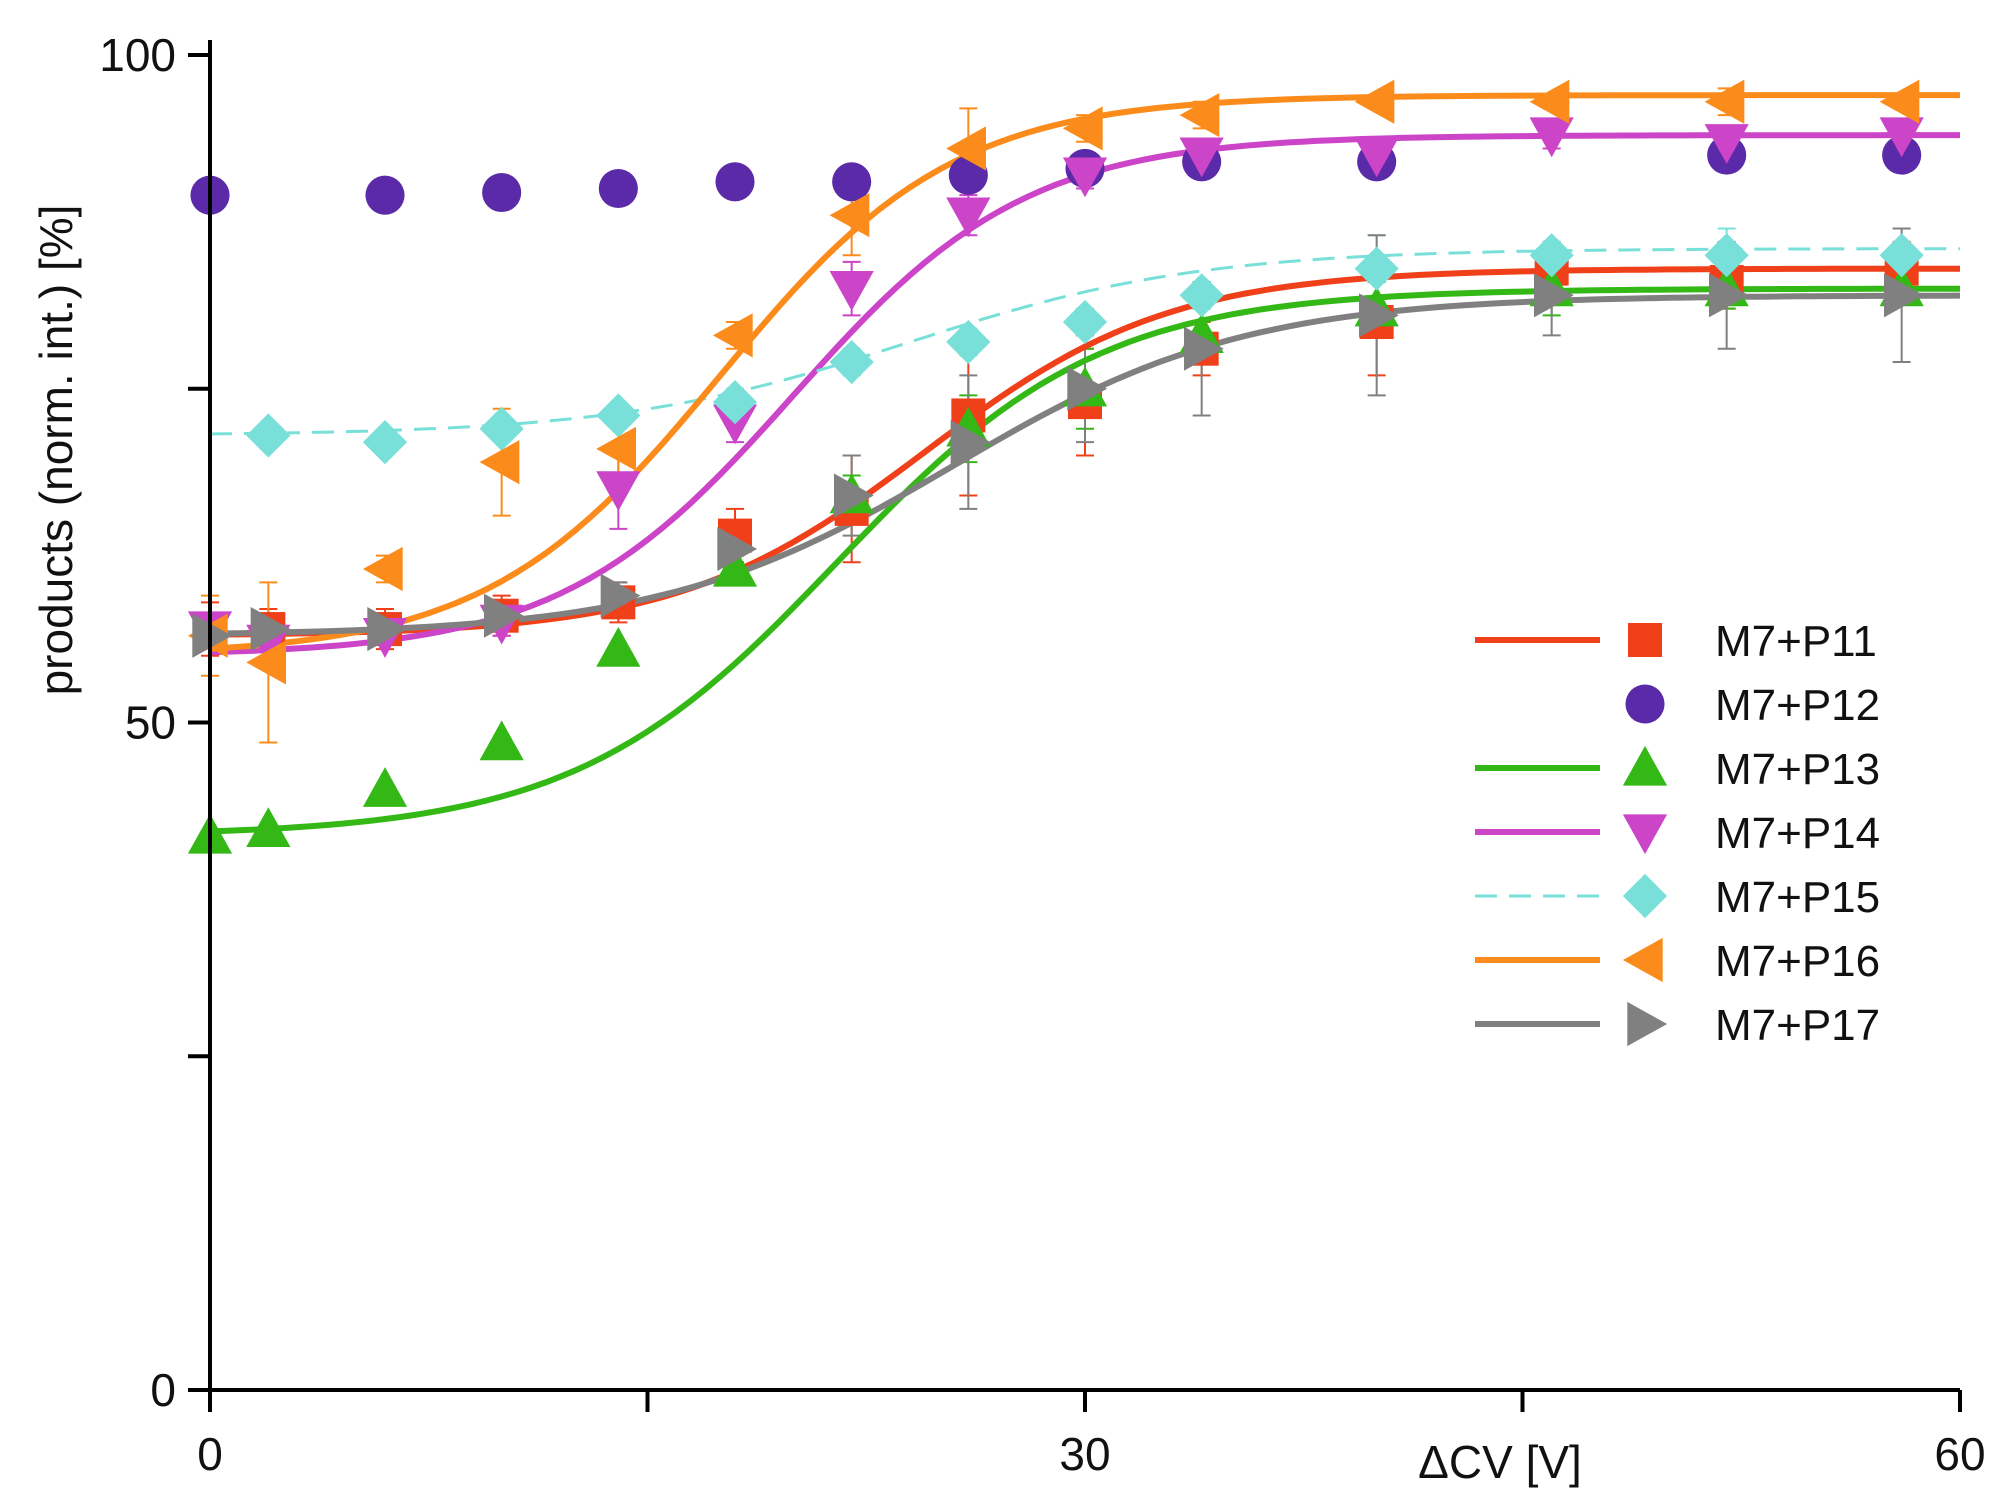  What do you see at coordinates (163, 1390) in the screenshot?
I see `y-tick-label: 0` at bounding box center [163, 1390].